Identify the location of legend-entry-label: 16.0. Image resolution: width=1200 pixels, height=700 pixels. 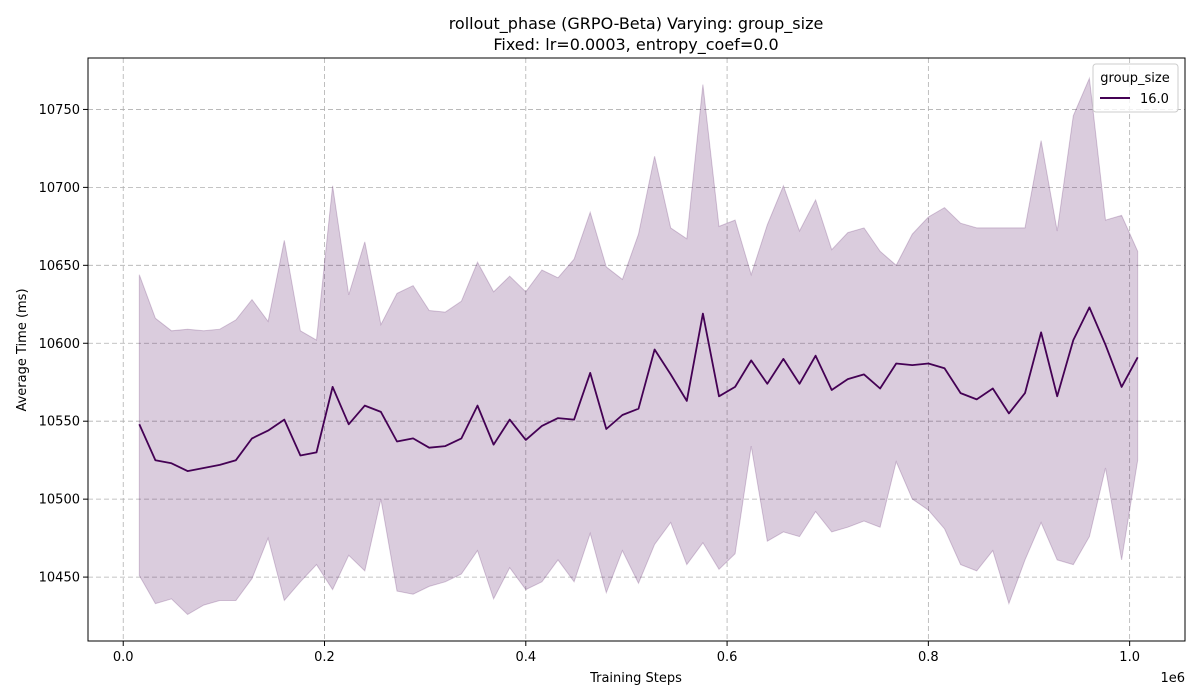
(1154, 99).